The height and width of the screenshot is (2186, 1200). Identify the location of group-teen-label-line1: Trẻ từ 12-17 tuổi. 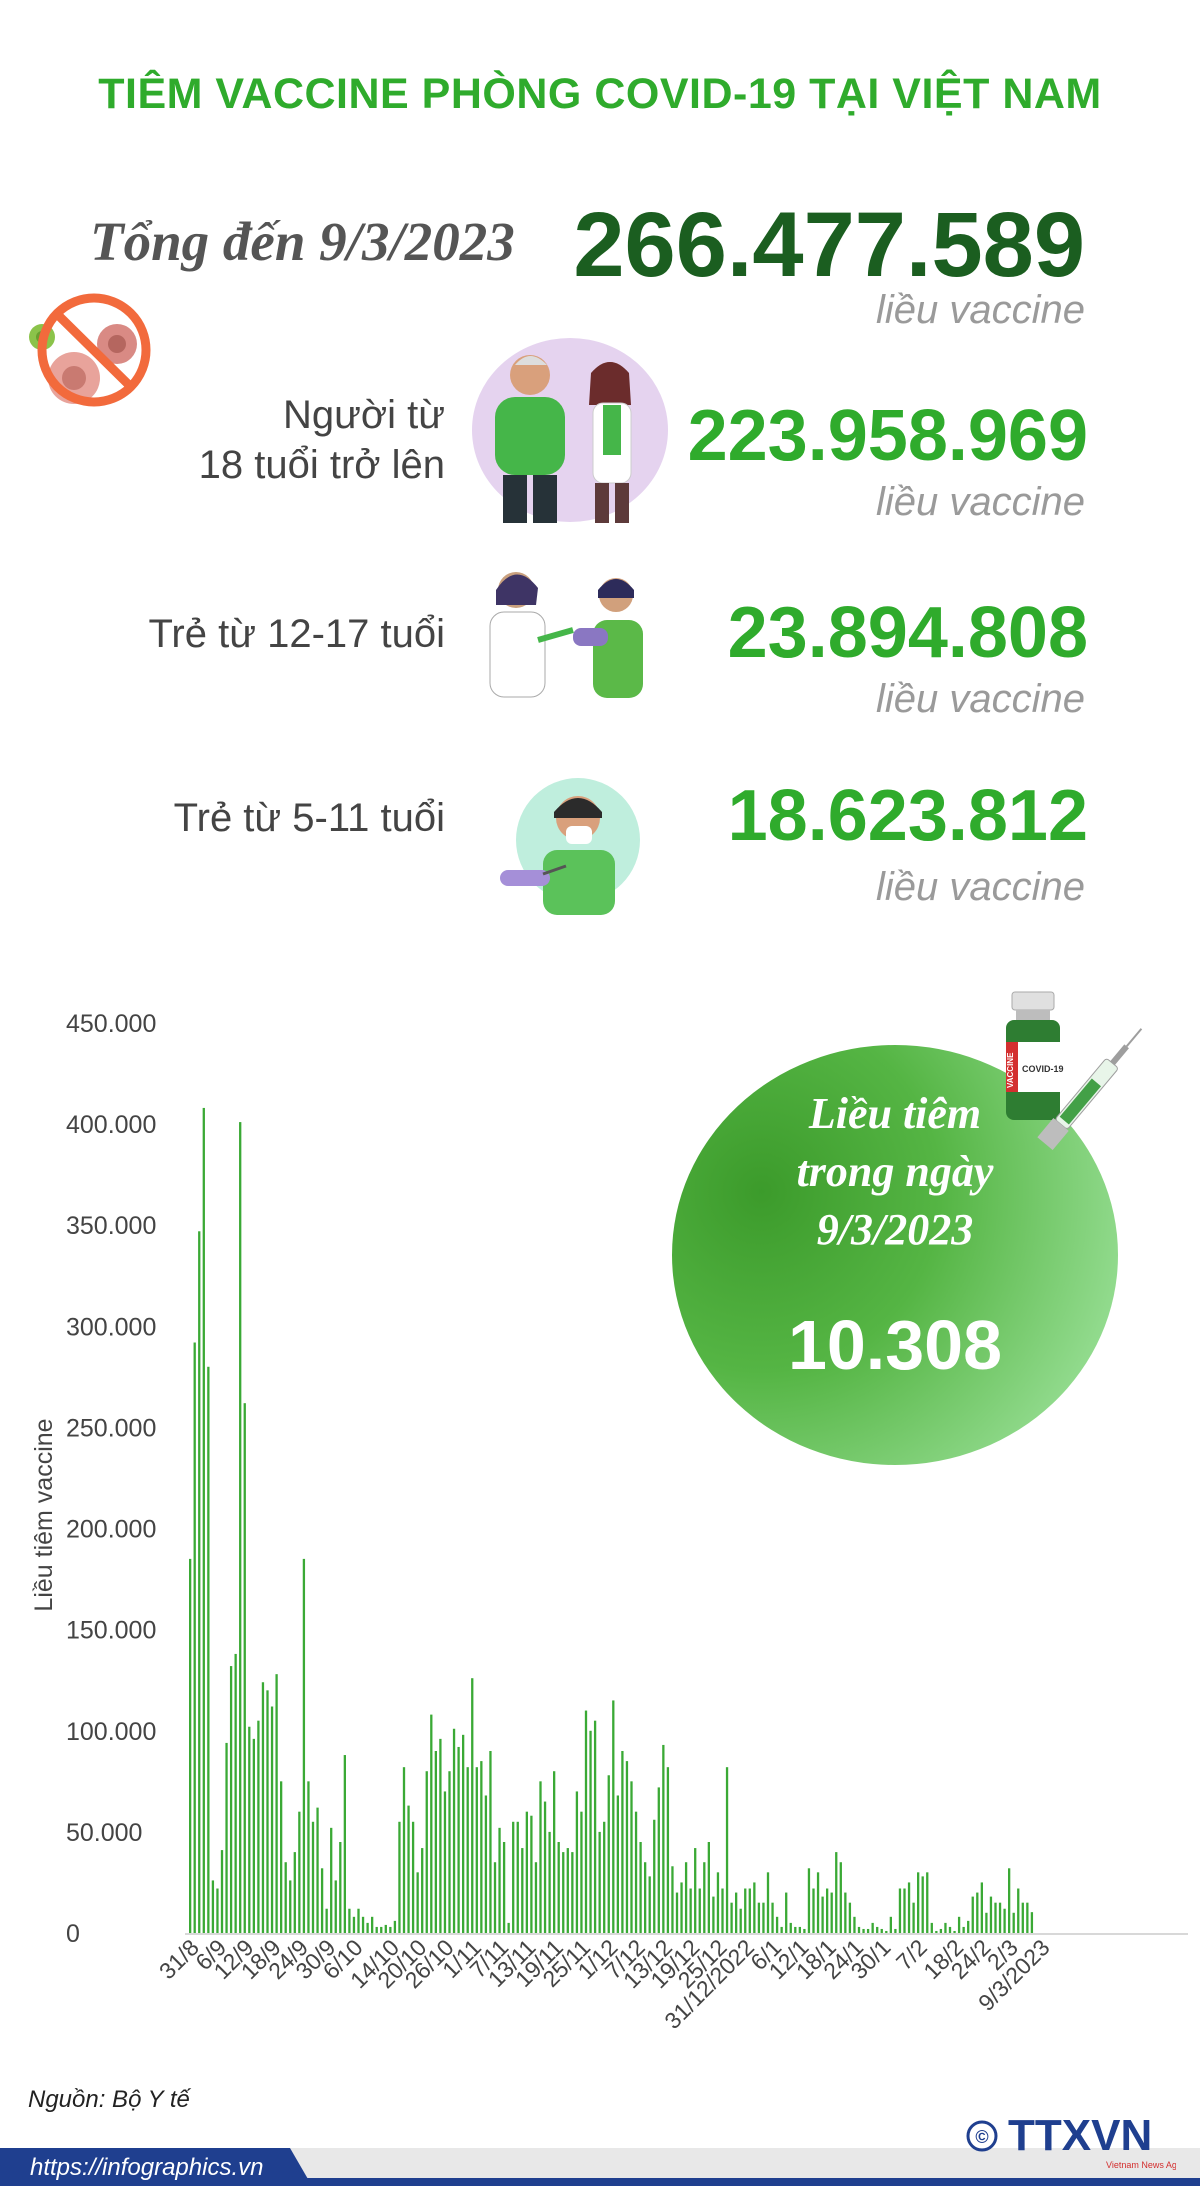
(296, 634).